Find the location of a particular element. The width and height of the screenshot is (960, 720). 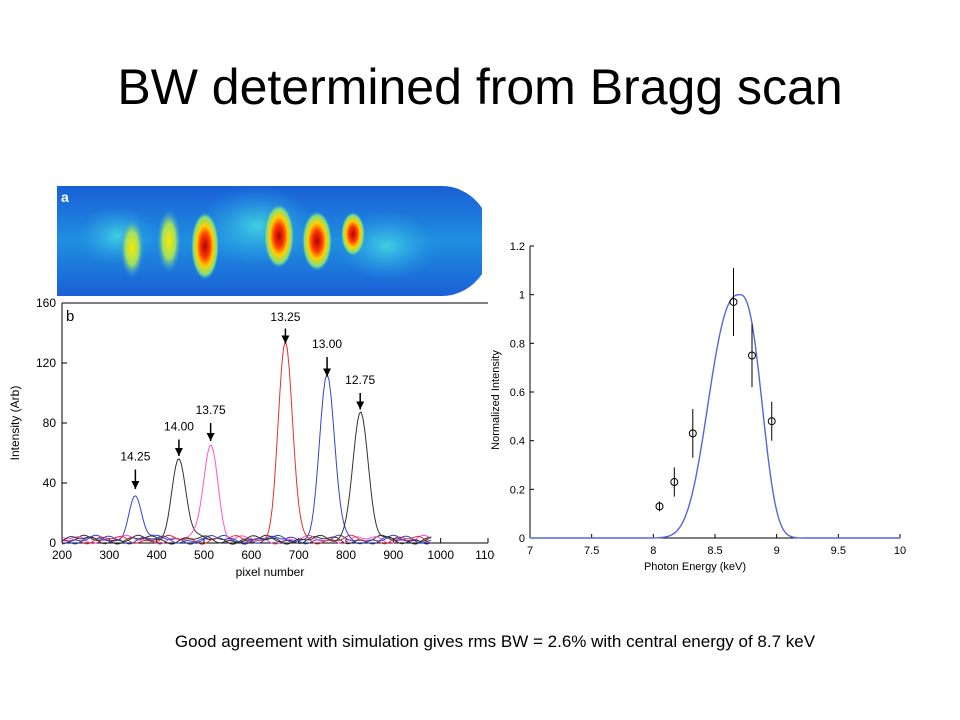

peak-label-12.75: 12.75 is located at coordinates (360, 380).